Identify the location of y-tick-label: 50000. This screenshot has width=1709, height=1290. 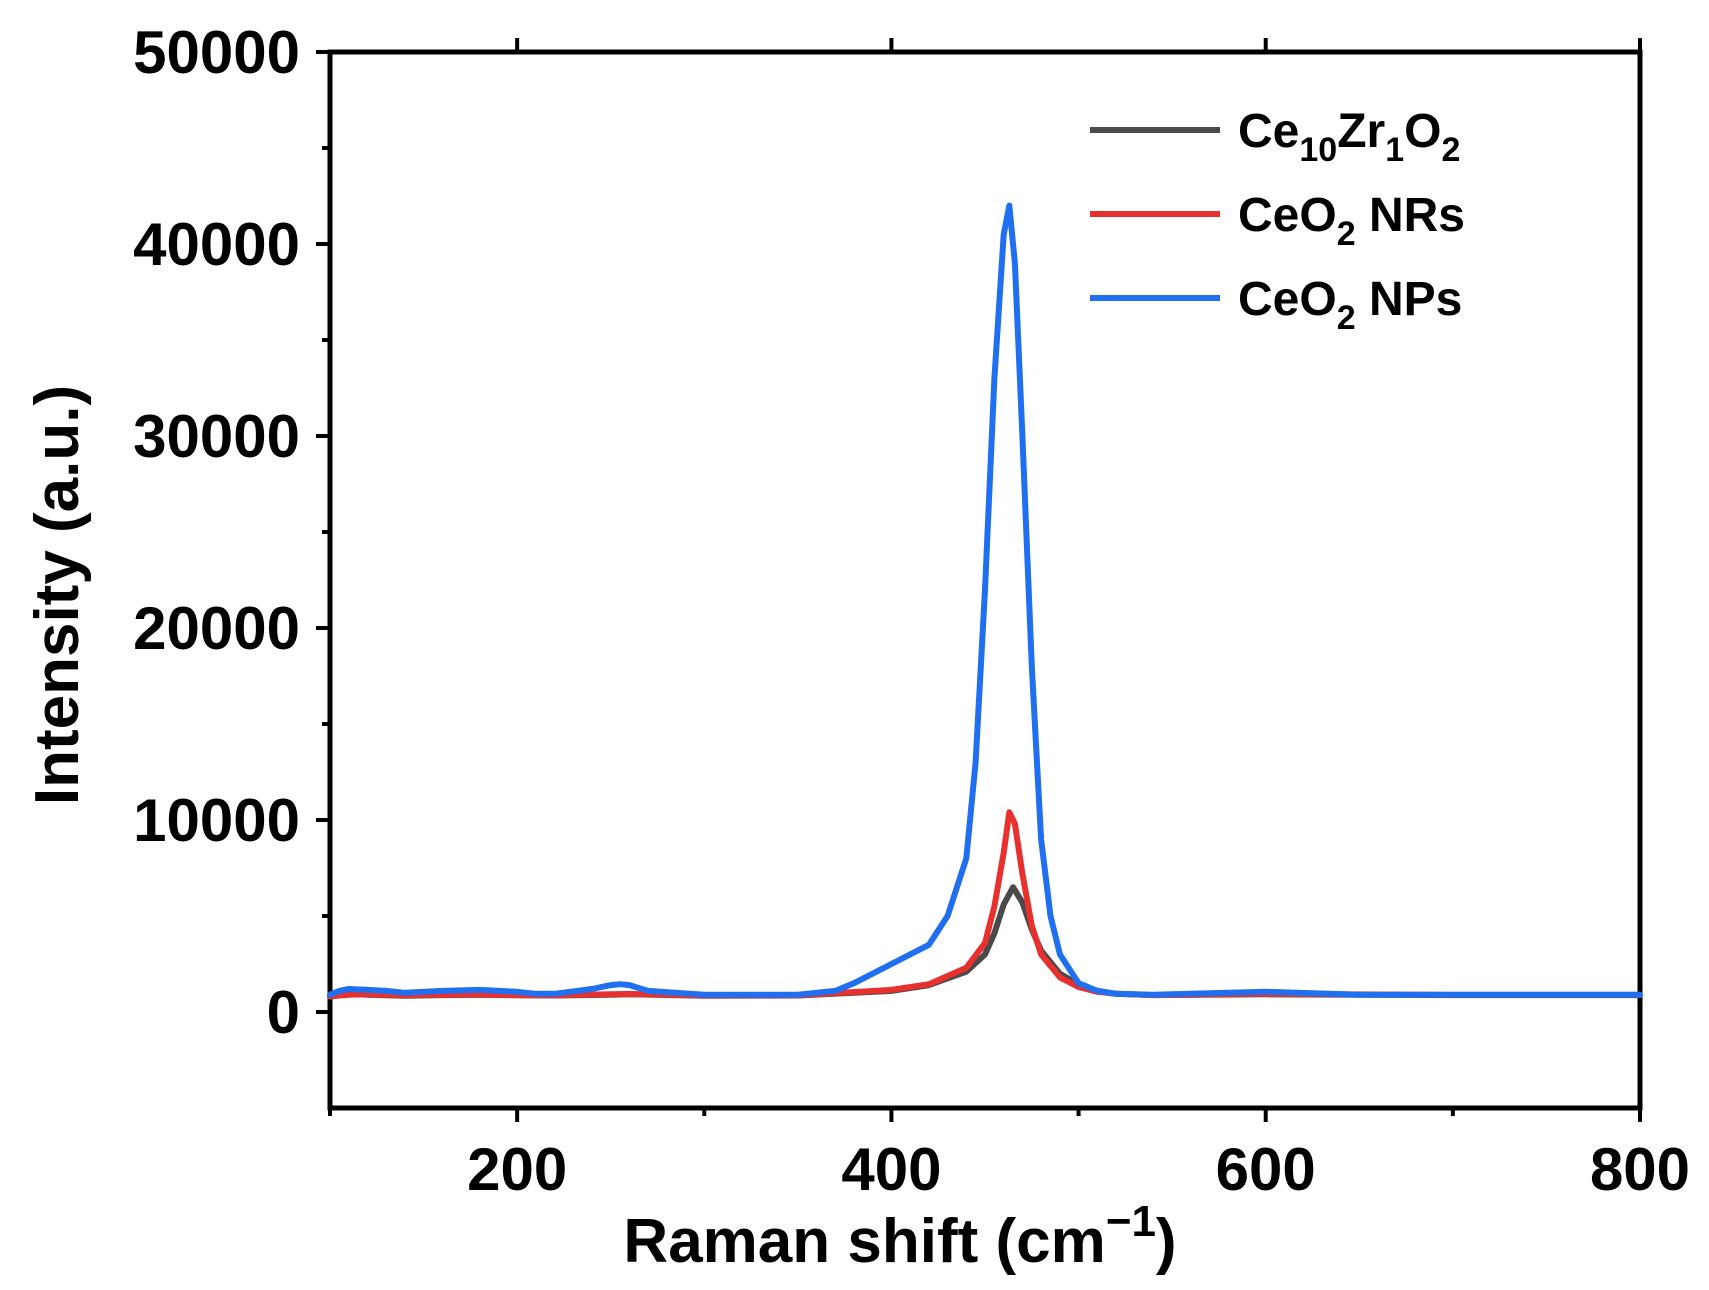
(216, 52).